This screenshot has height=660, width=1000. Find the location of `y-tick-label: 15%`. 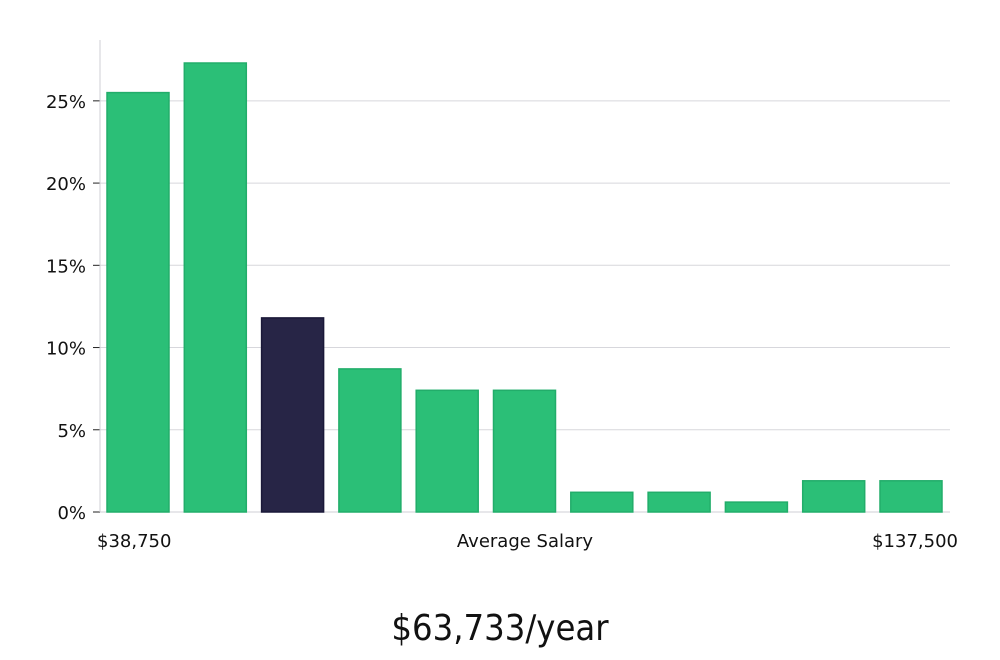

y-tick-label: 15% is located at coordinates (66, 266).